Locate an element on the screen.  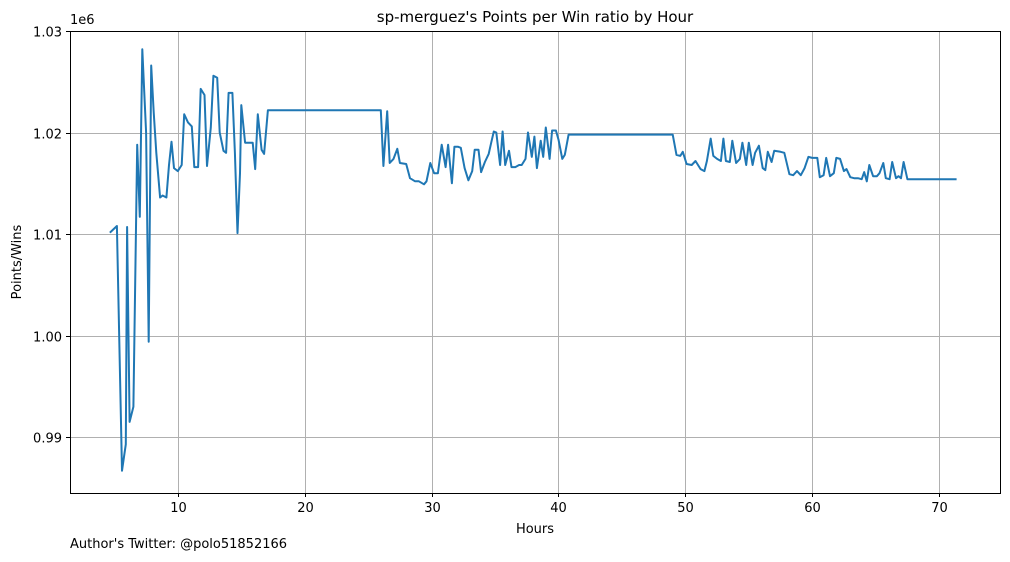
x-axis-label: Hours is located at coordinates (535, 529).